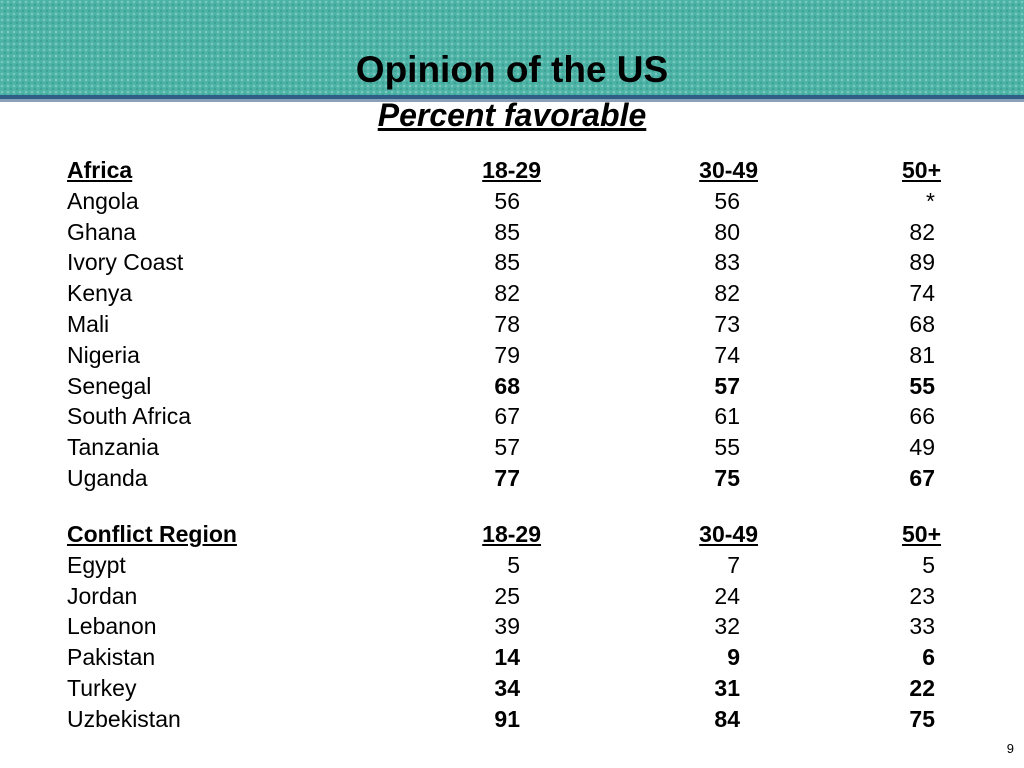  I want to click on country-name: Egypt, so click(96, 564).